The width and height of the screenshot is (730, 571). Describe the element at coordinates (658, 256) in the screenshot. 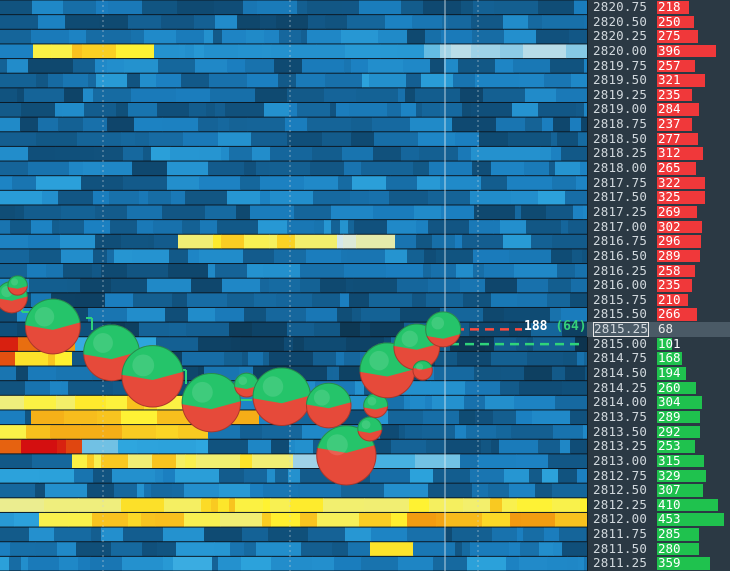

I see `ladder-row-ask: 2816.50 289` at that location.